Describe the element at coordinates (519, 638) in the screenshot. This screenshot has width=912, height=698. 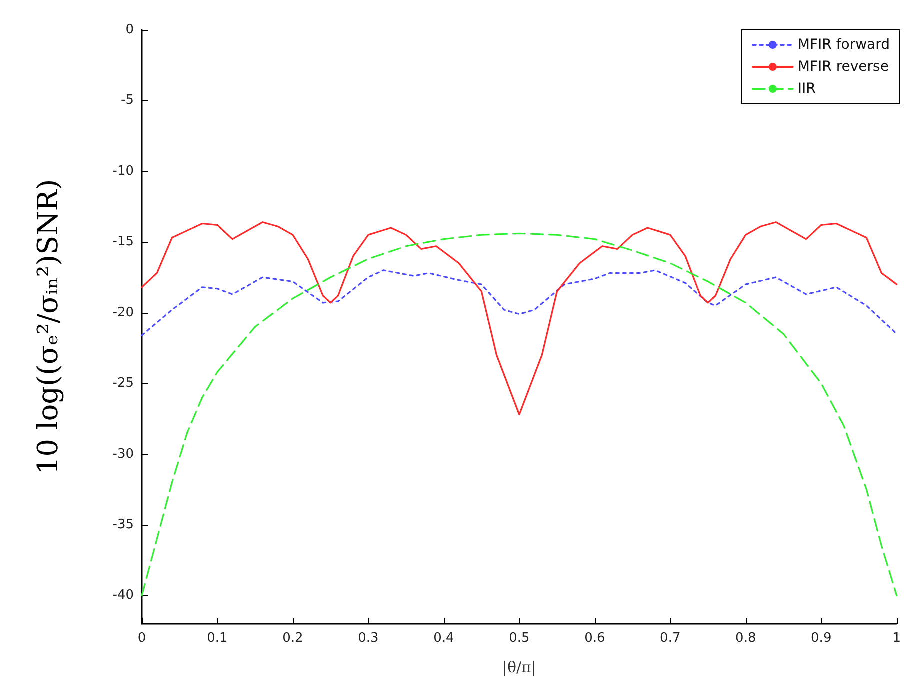
I see `x-tick-label: 0.5` at that location.